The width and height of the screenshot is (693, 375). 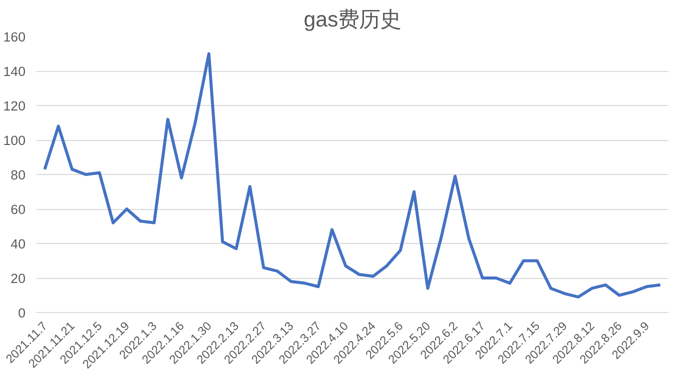 What do you see at coordinates (18, 244) in the screenshot?
I see `y-tick-label: 40` at bounding box center [18, 244].